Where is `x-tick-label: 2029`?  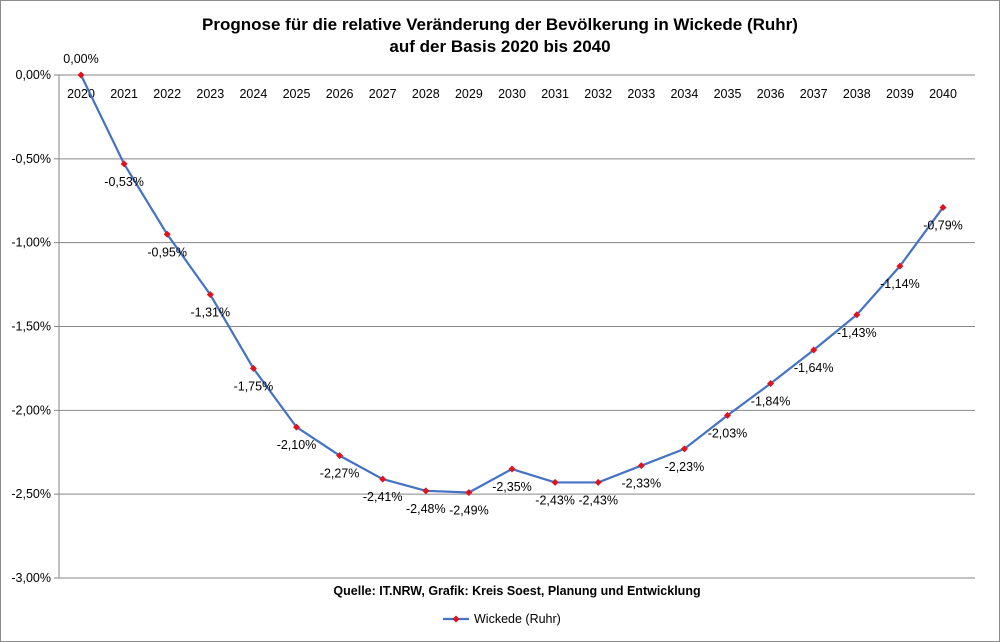 x-tick-label: 2029 is located at coordinates (469, 94).